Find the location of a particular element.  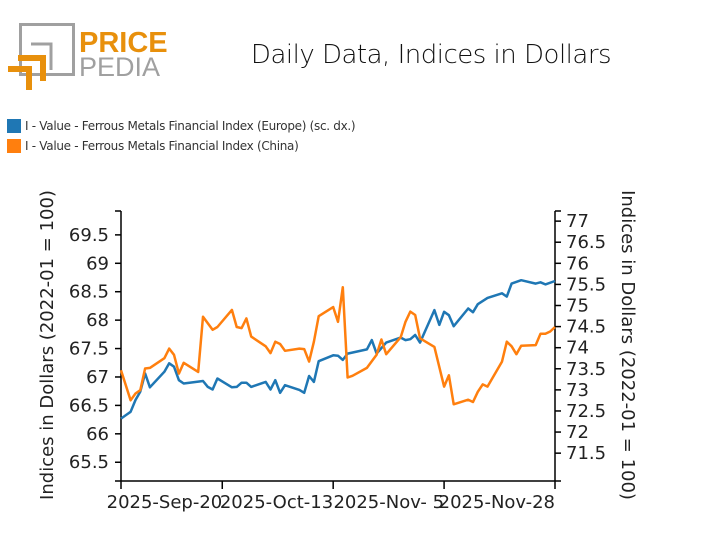

y-left-tick-label: 67 is located at coordinates (97, 377).